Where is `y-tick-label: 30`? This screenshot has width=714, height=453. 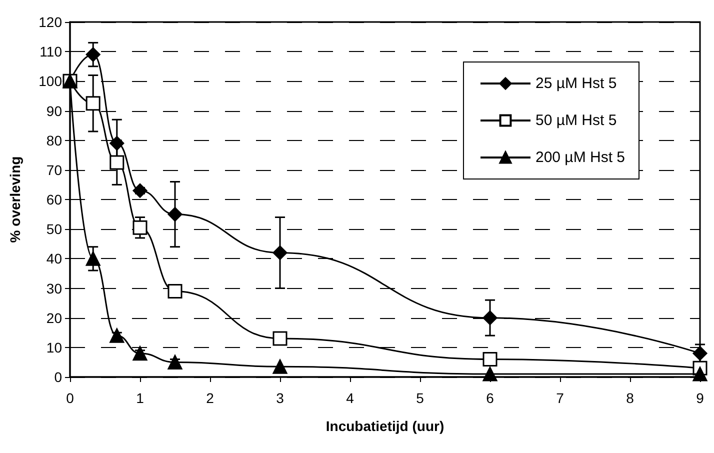
y-tick-label: 30 is located at coordinates (54, 288).